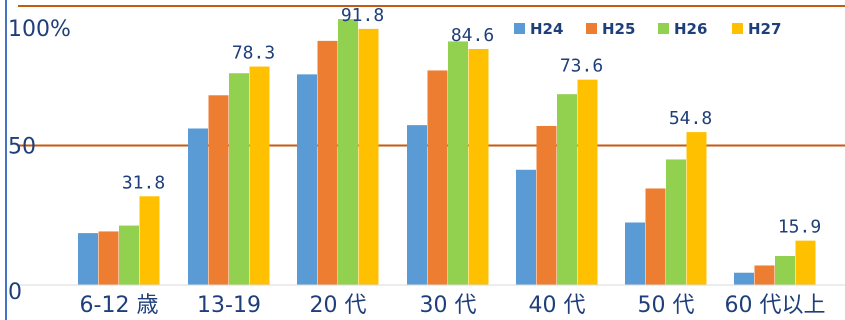 This screenshot has height=320, width=845. I want to click on x-category-label: 6-12 歳, so click(119, 305).